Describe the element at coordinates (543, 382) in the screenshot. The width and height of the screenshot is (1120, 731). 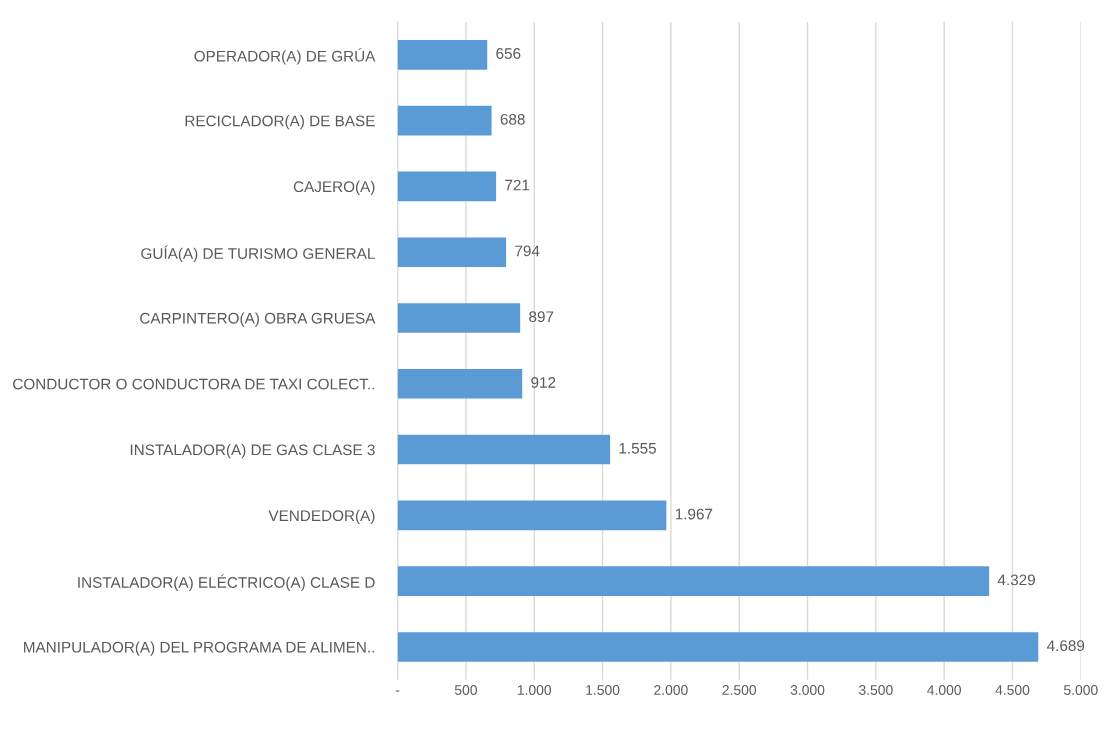
I see `data-label: 912` at that location.